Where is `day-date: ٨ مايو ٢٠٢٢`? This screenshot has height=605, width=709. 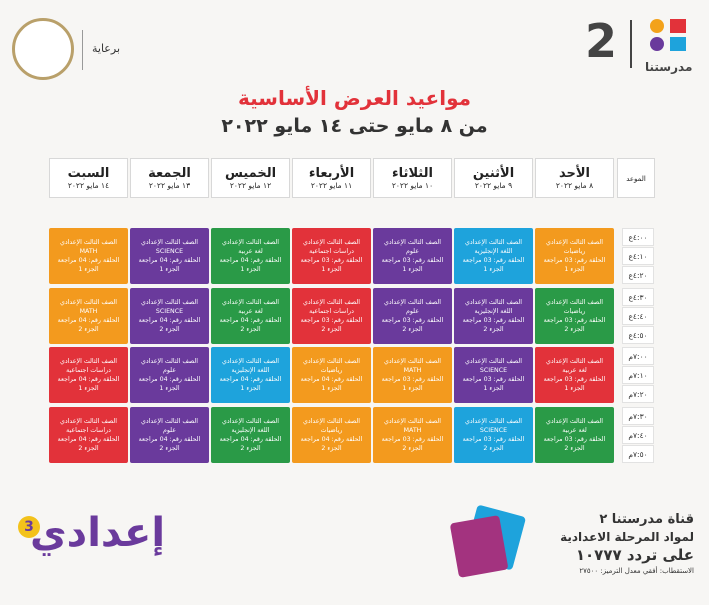
day-date: ٨ مايو ٢٠٢٢ is located at coordinates (574, 185).